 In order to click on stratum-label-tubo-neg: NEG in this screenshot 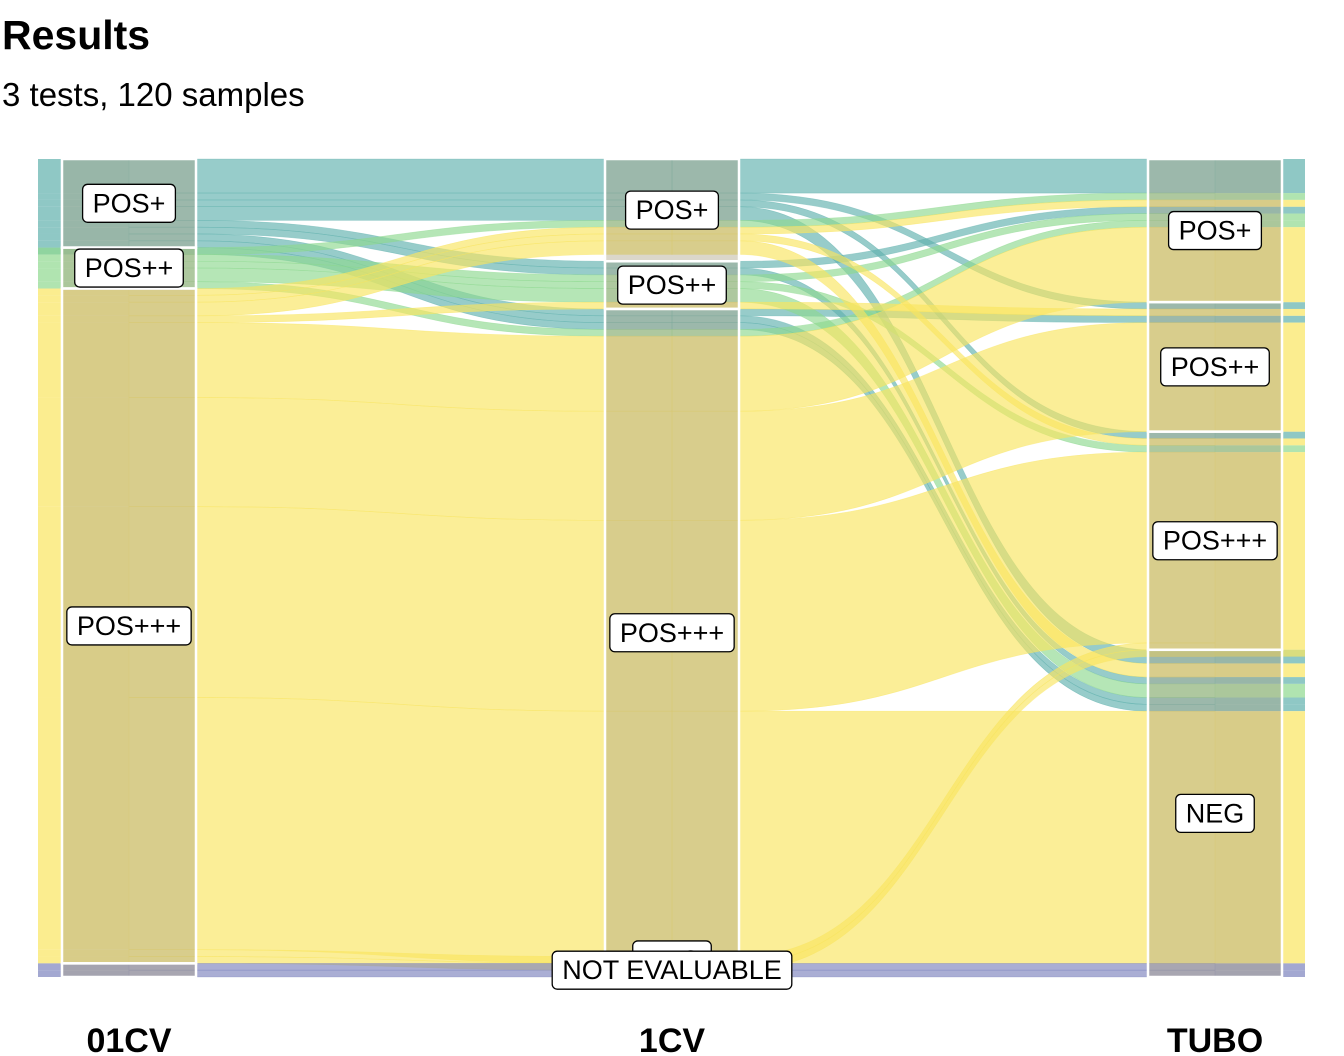, I will do `click(1215, 813)`.